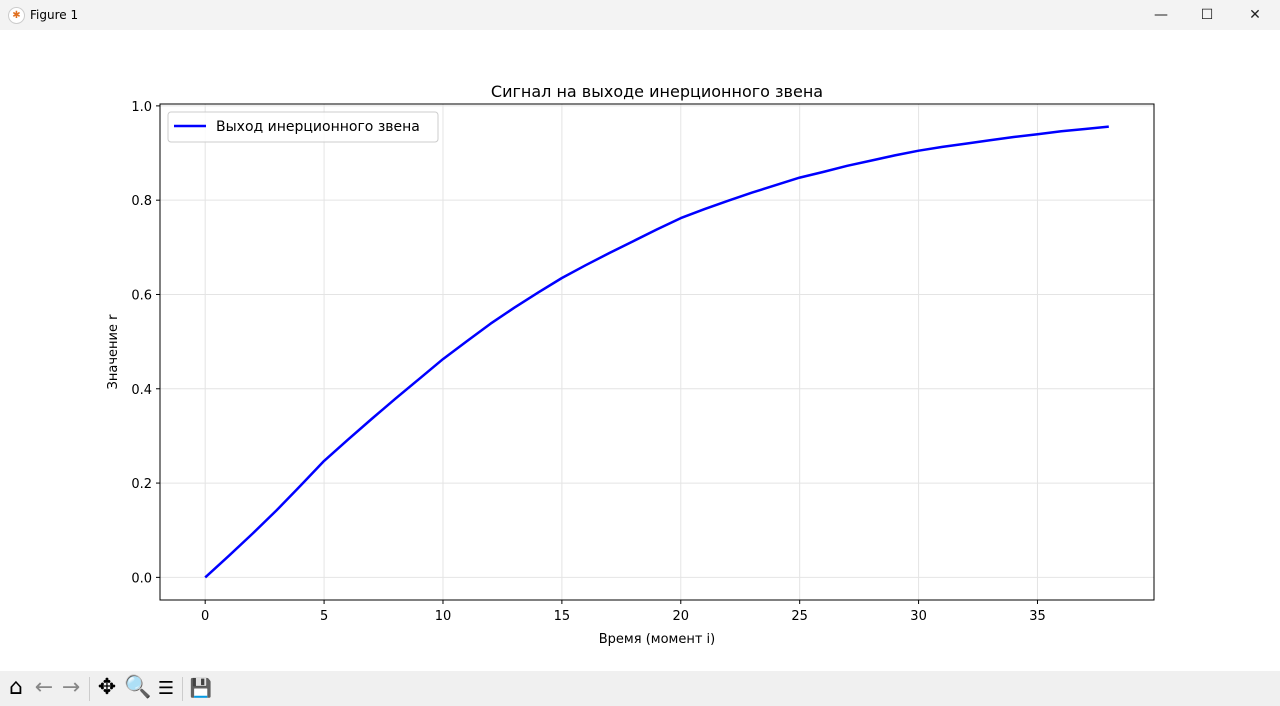 The width and height of the screenshot is (1280, 706). I want to click on legend-box, so click(303, 127).